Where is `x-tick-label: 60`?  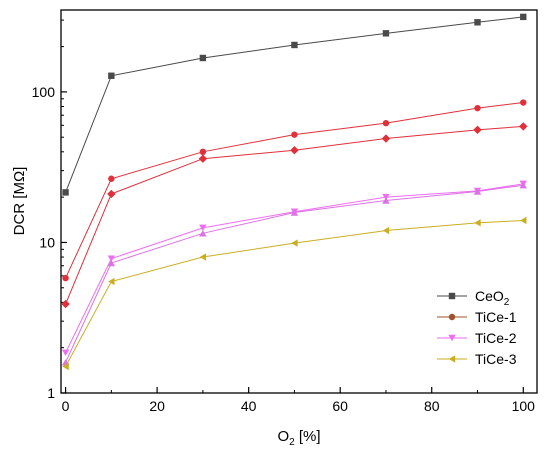
x-tick-label: 60 is located at coordinates (340, 406).